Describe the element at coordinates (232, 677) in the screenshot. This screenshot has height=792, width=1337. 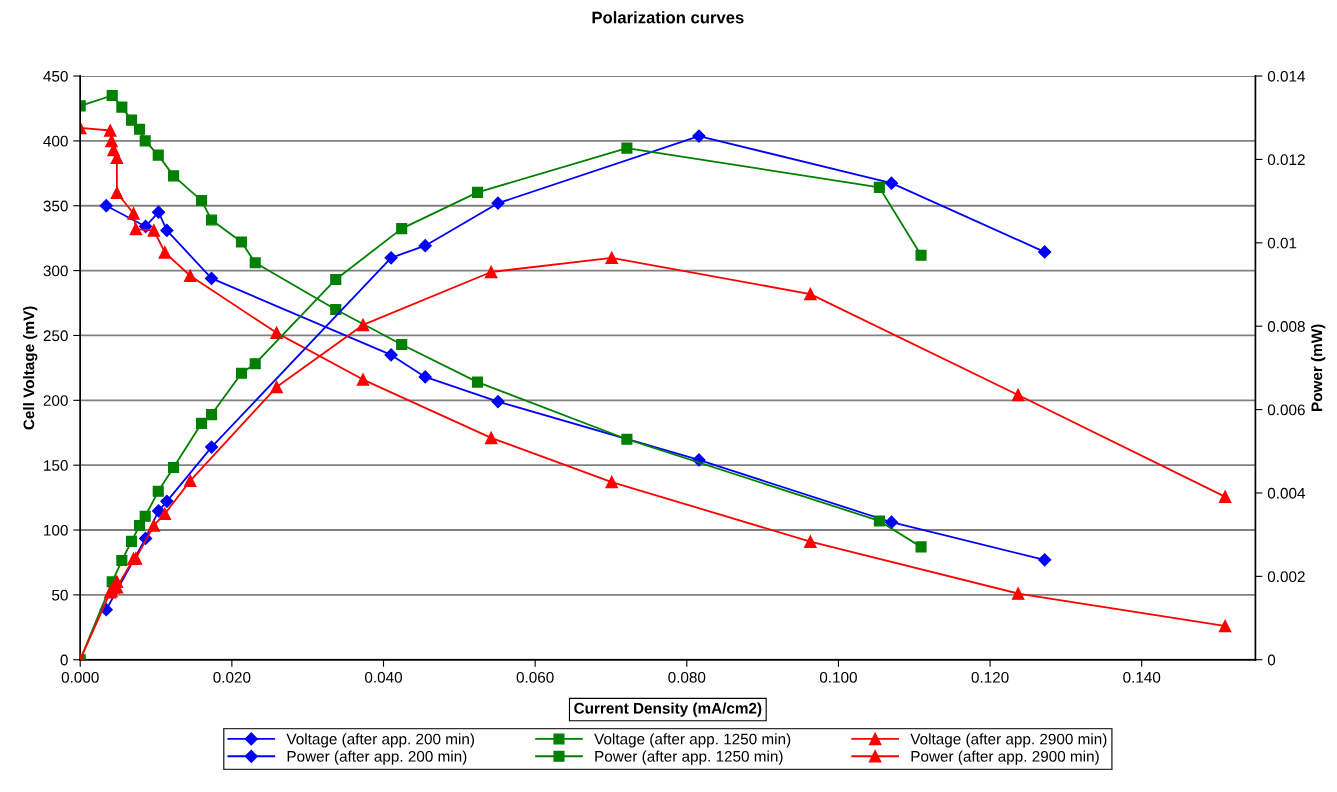
I see `x-tick-label: 0.020` at that location.